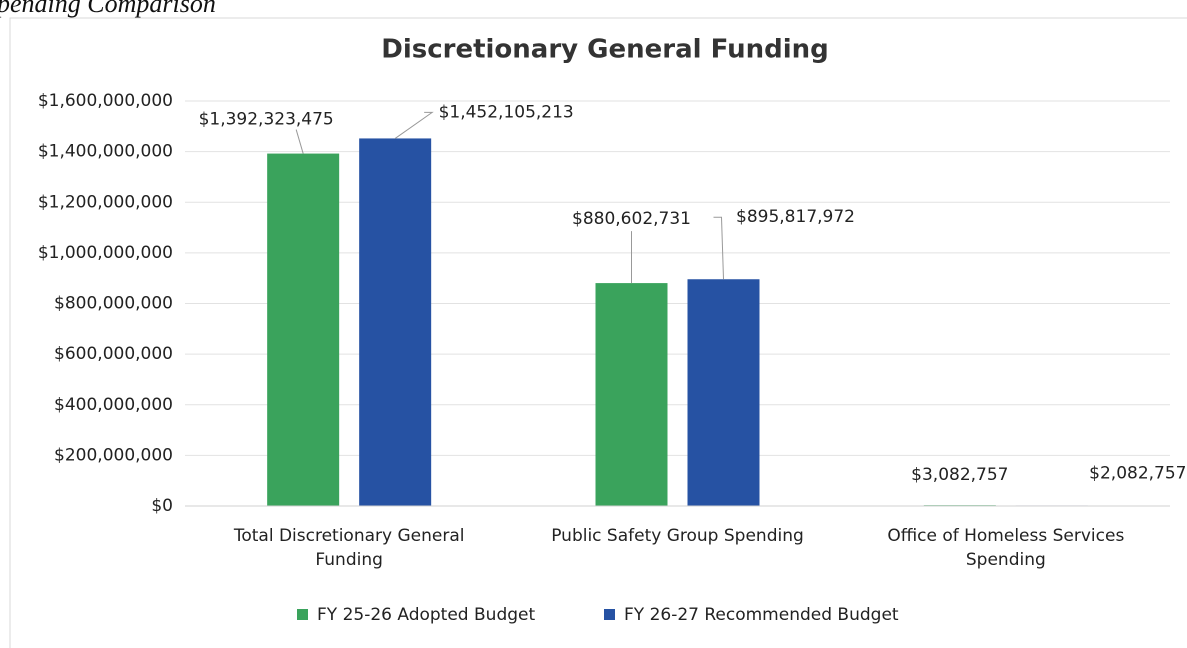 This screenshot has width=1187, height=648. Describe the element at coordinates (105, 202) in the screenshot. I see `y-tick-label: $1,200,000,000` at that location.